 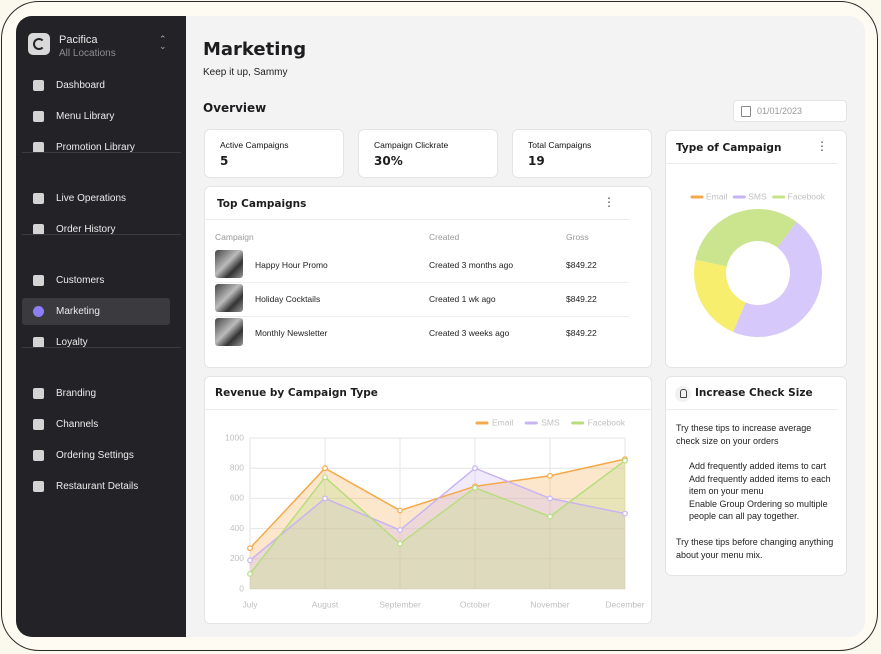 What do you see at coordinates (536, 161) in the screenshot?
I see `stat-value: 19` at bounding box center [536, 161].